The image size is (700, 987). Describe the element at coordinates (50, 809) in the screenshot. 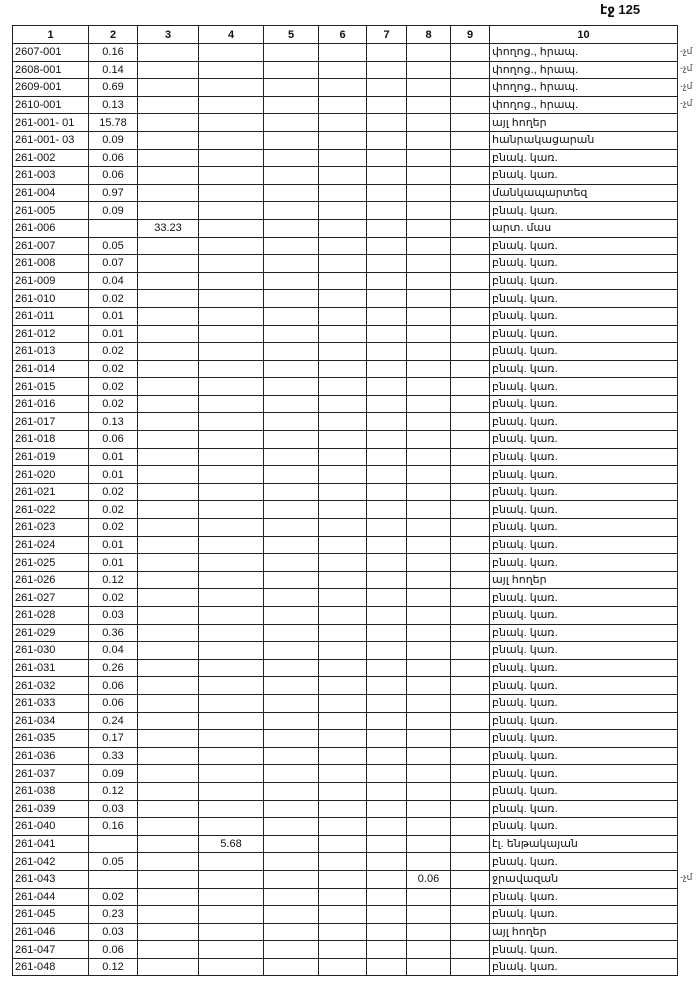

I see `cell: 261-039` at that location.